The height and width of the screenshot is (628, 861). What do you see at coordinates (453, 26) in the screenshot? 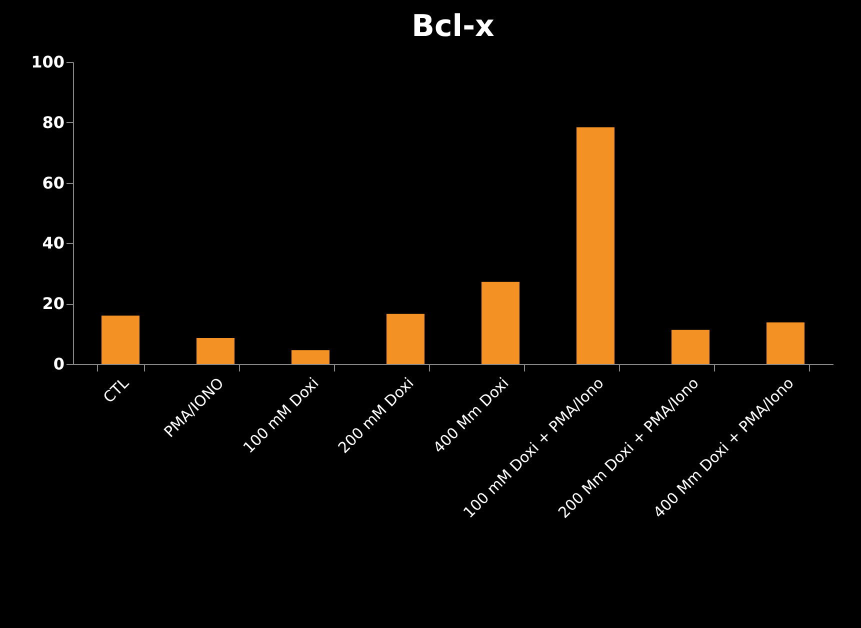
I see `chart-title: Bcl-x` at bounding box center [453, 26].